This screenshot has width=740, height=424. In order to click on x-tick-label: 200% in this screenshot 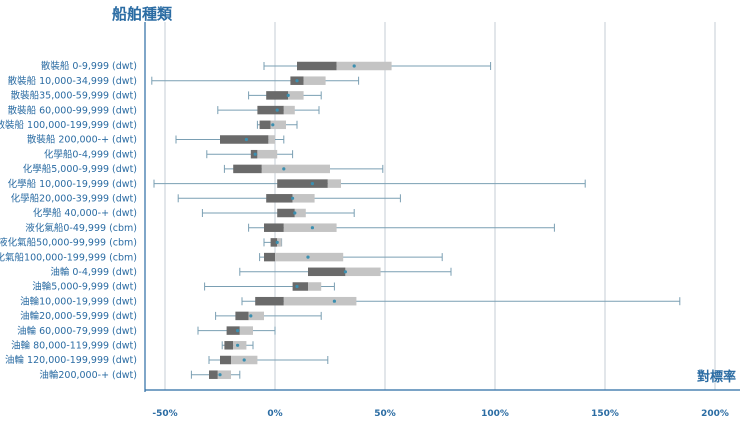, I will do `click(715, 414)`.